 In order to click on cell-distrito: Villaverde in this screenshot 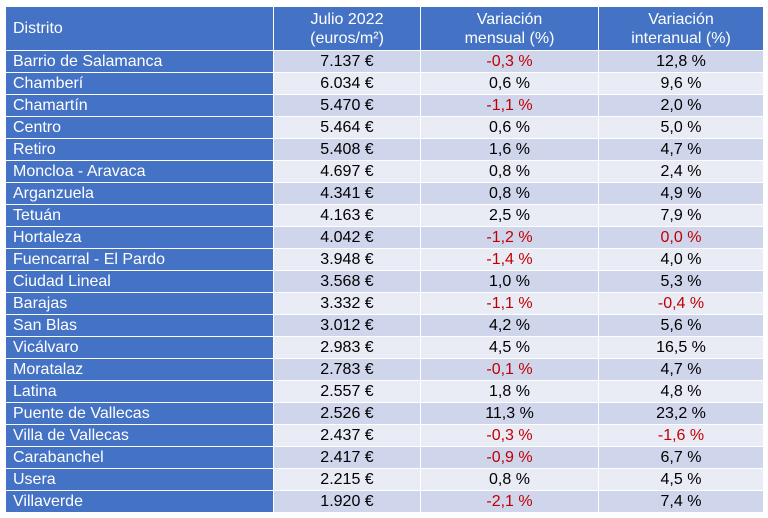, I will do `click(139, 501)`.